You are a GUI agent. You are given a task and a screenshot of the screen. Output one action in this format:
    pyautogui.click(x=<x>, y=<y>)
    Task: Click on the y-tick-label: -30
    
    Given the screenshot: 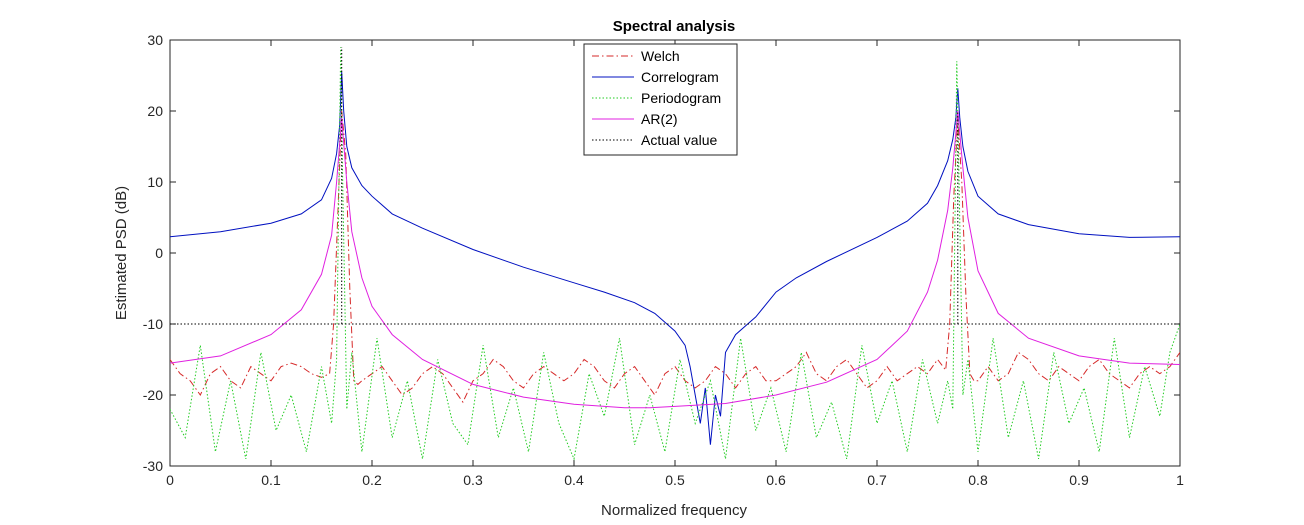 What is the action you would take?
    pyautogui.click(x=153, y=466)
    